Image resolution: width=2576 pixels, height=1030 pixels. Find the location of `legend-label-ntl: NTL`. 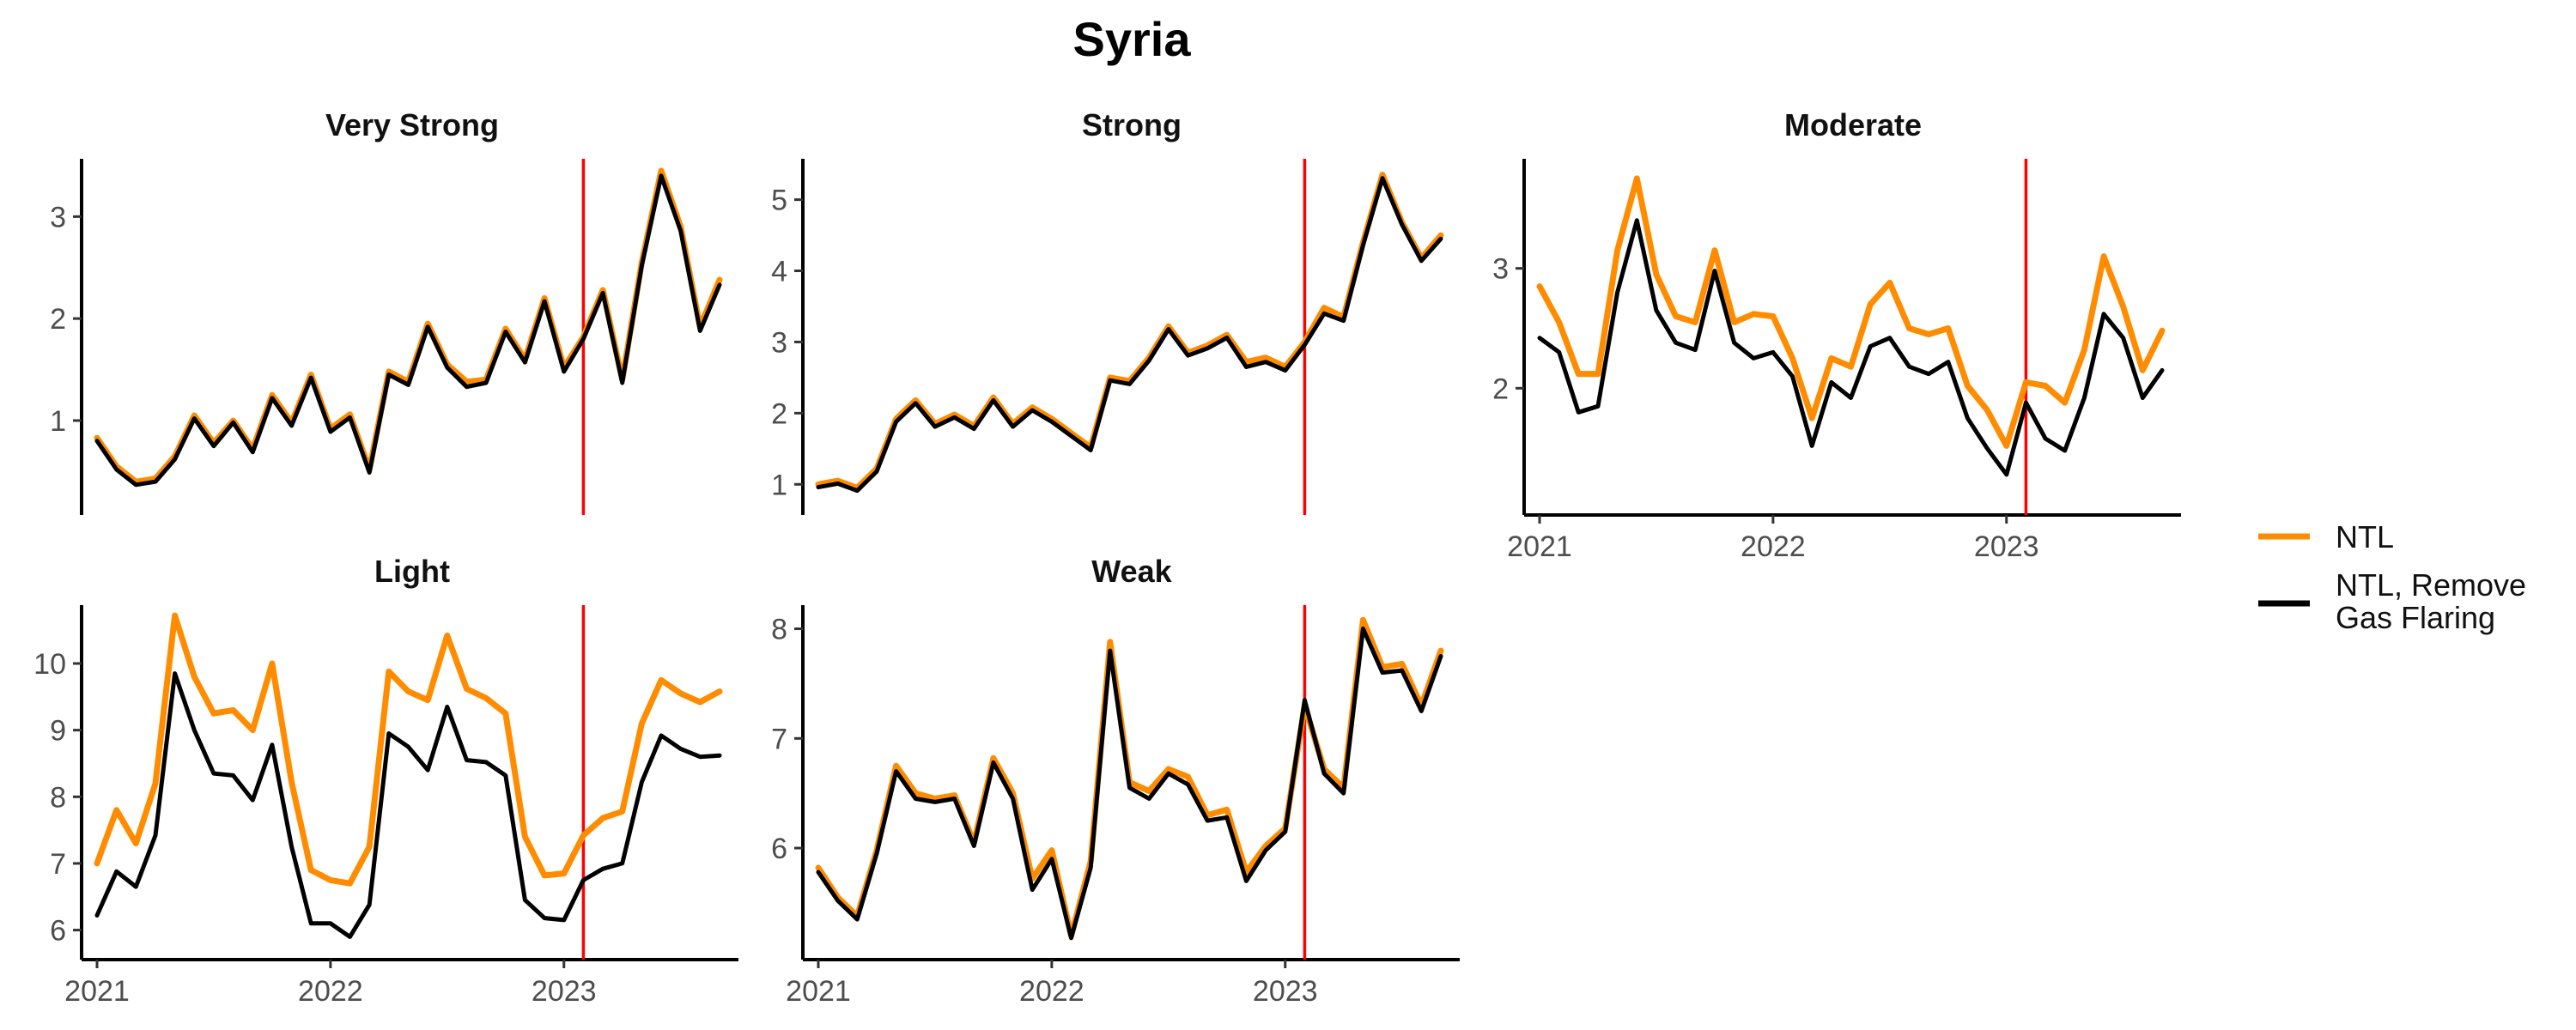

legend-label-ntl: NTL is located at coordinates (2365, 536).